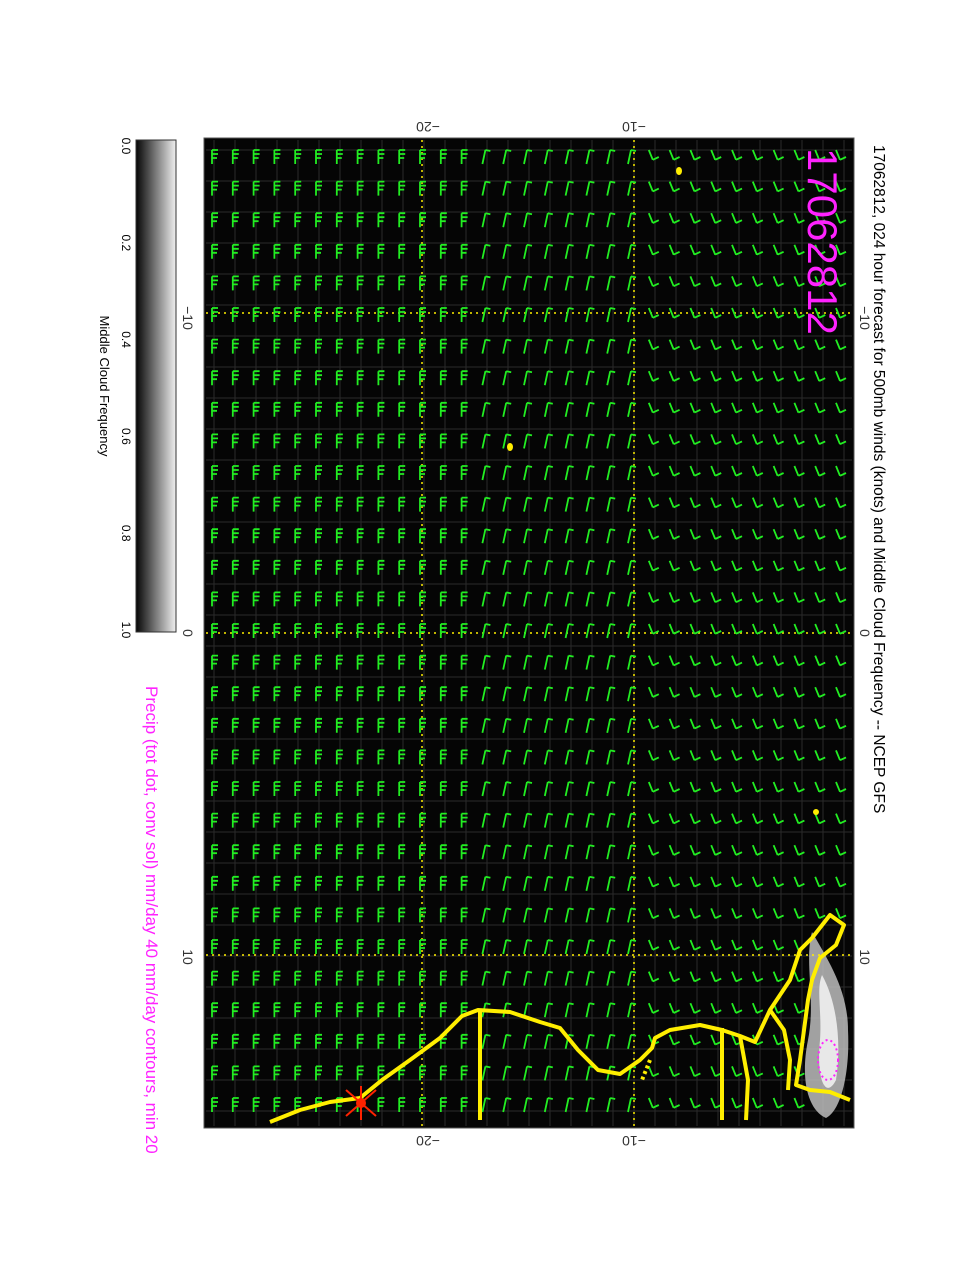 Image resolution: width=978 pixels, height=1265 pixels. Describe the element at coordinates (816, 812) in the screenshot. I see `island-marker` at that location.